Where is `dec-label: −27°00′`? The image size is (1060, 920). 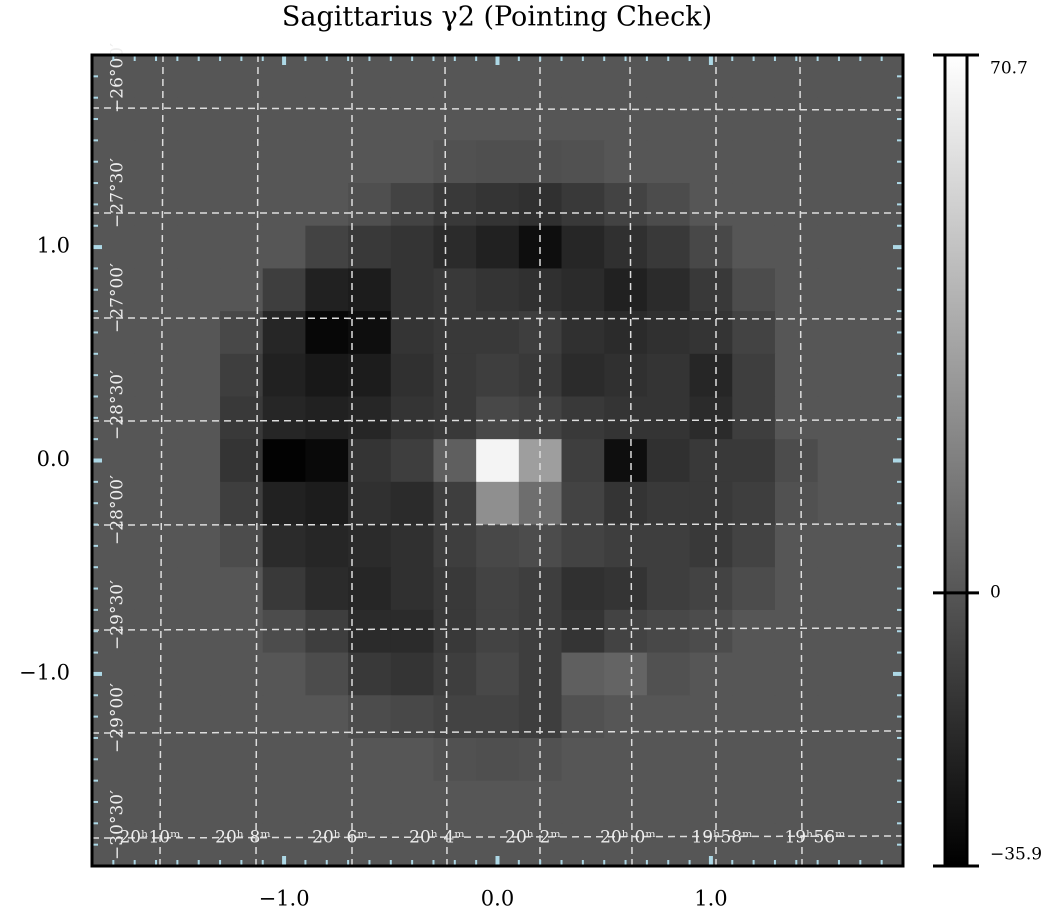
dec-label: −27°00′ is located at coordinates (118, 298).